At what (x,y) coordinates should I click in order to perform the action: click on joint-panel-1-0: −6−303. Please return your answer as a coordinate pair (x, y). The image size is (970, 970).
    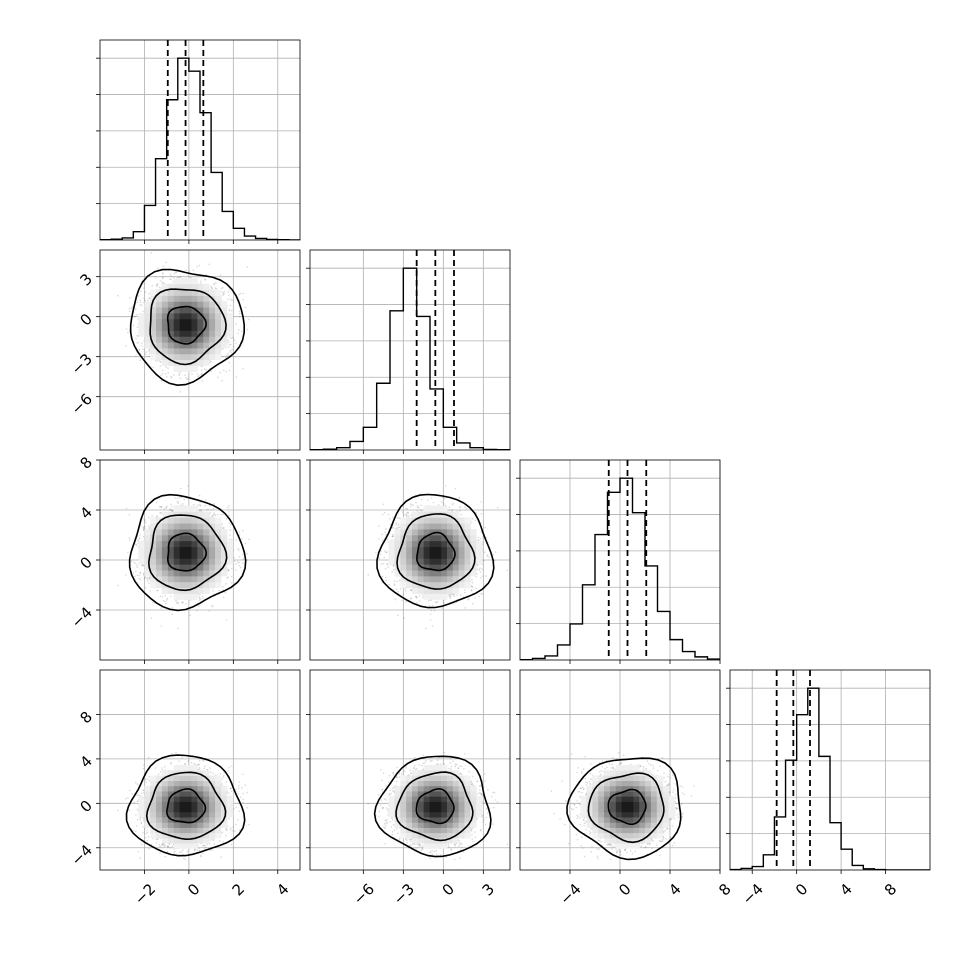
    Looking at the image, I should click on (184, 351).